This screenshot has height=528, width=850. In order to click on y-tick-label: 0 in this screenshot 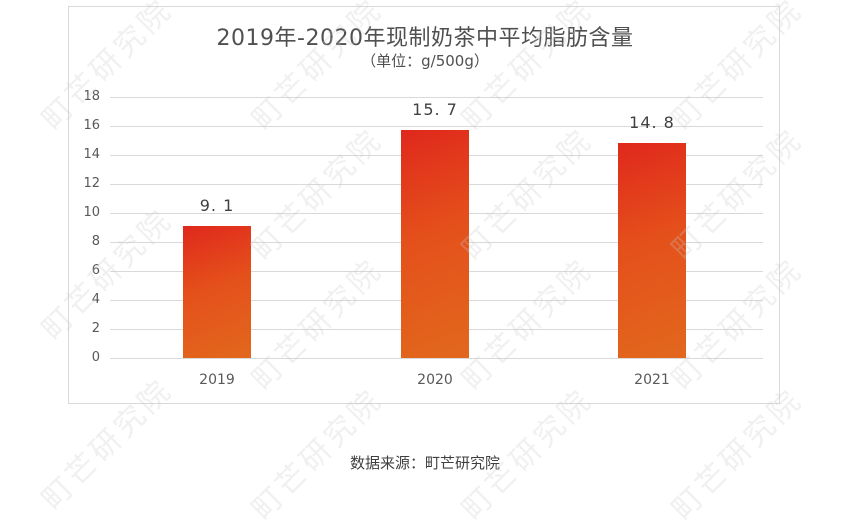, I will do `click(95, 357)`.